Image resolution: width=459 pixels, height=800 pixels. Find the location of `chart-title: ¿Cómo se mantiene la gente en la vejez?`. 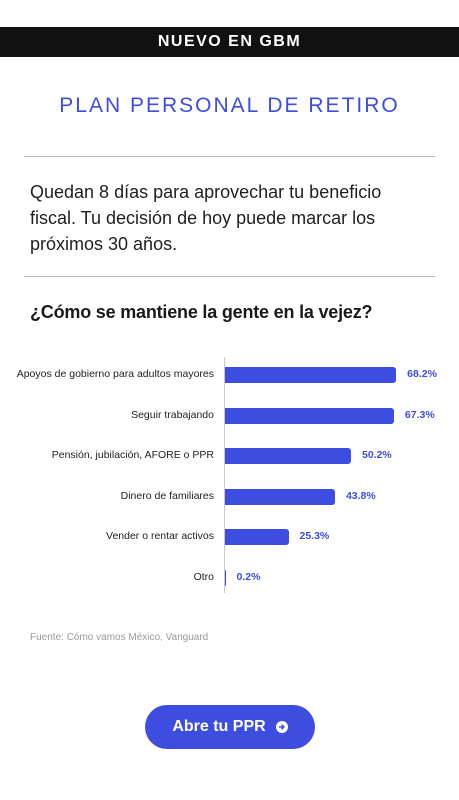

chart-title: ¿Cómo se mantiene la gente en la vejez? is located at coordinates (201, 312).